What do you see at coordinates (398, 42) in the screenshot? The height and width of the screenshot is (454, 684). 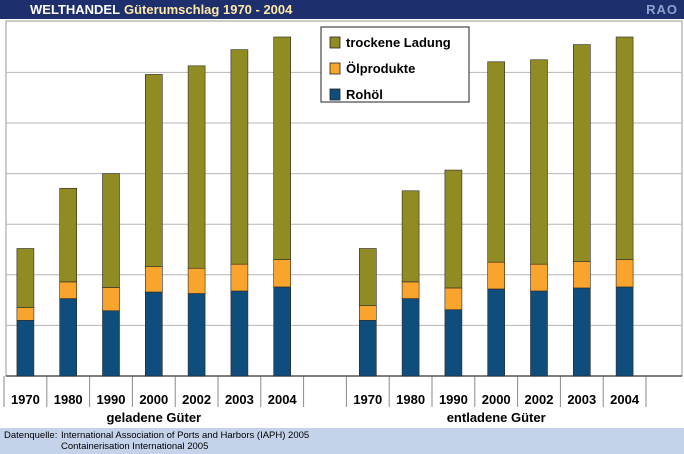 I see `legend-label: trockene Ladung` at bounding box center [398, 42].